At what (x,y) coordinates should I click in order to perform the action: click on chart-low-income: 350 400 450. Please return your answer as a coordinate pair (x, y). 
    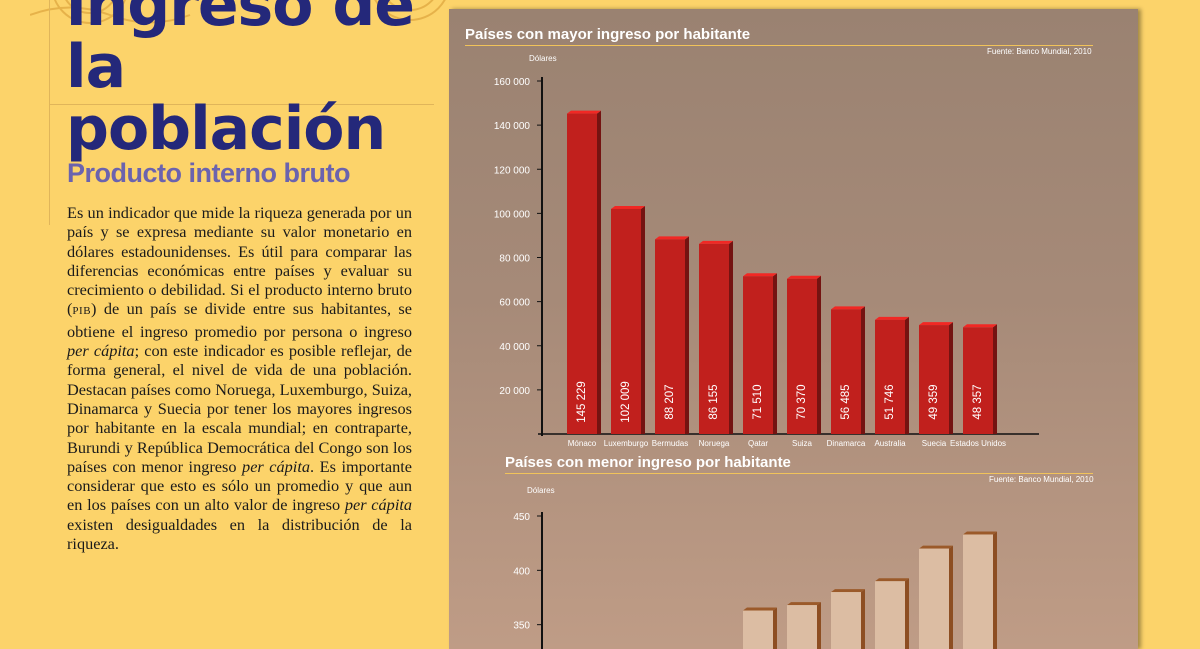
    Looking at the image, I should click on (755, 580).